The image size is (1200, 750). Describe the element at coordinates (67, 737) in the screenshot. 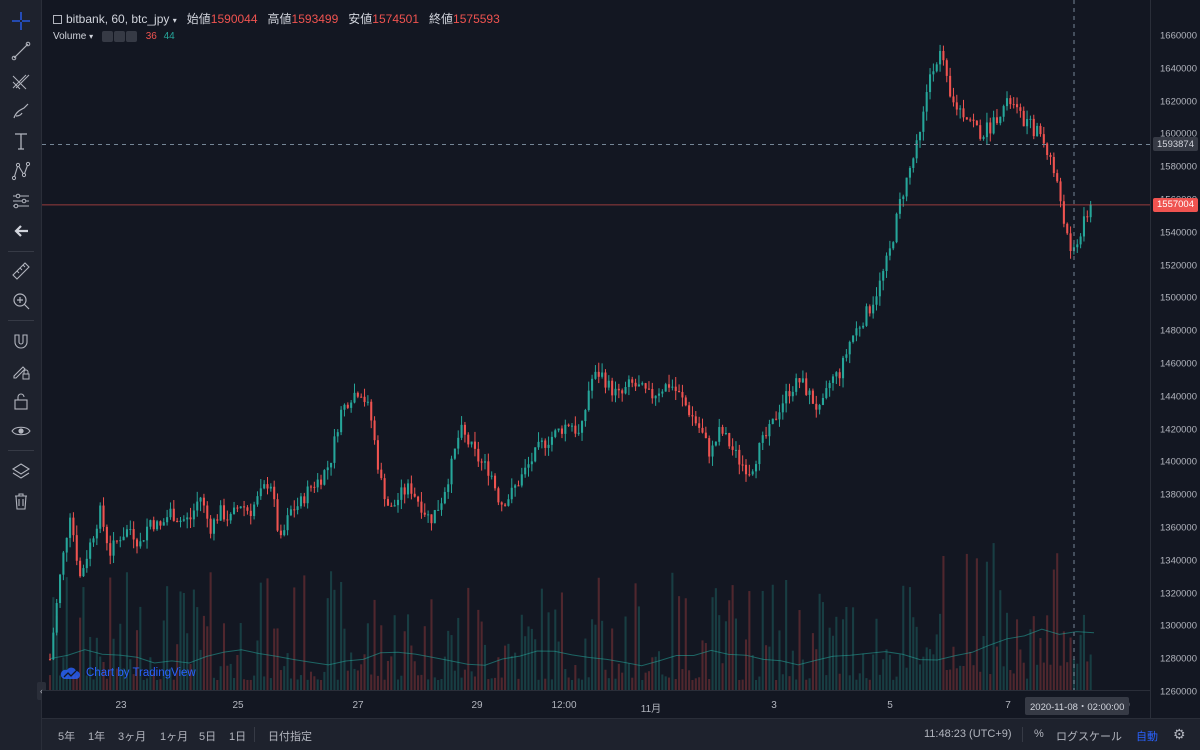

I see `range-5y-button: 5年` at that location.